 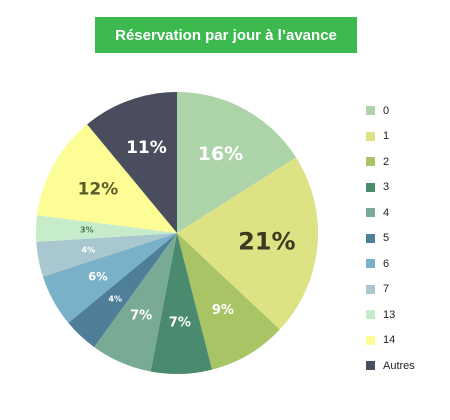 I want to click on pie-label-14: 12%, so click(x=98, y=190).